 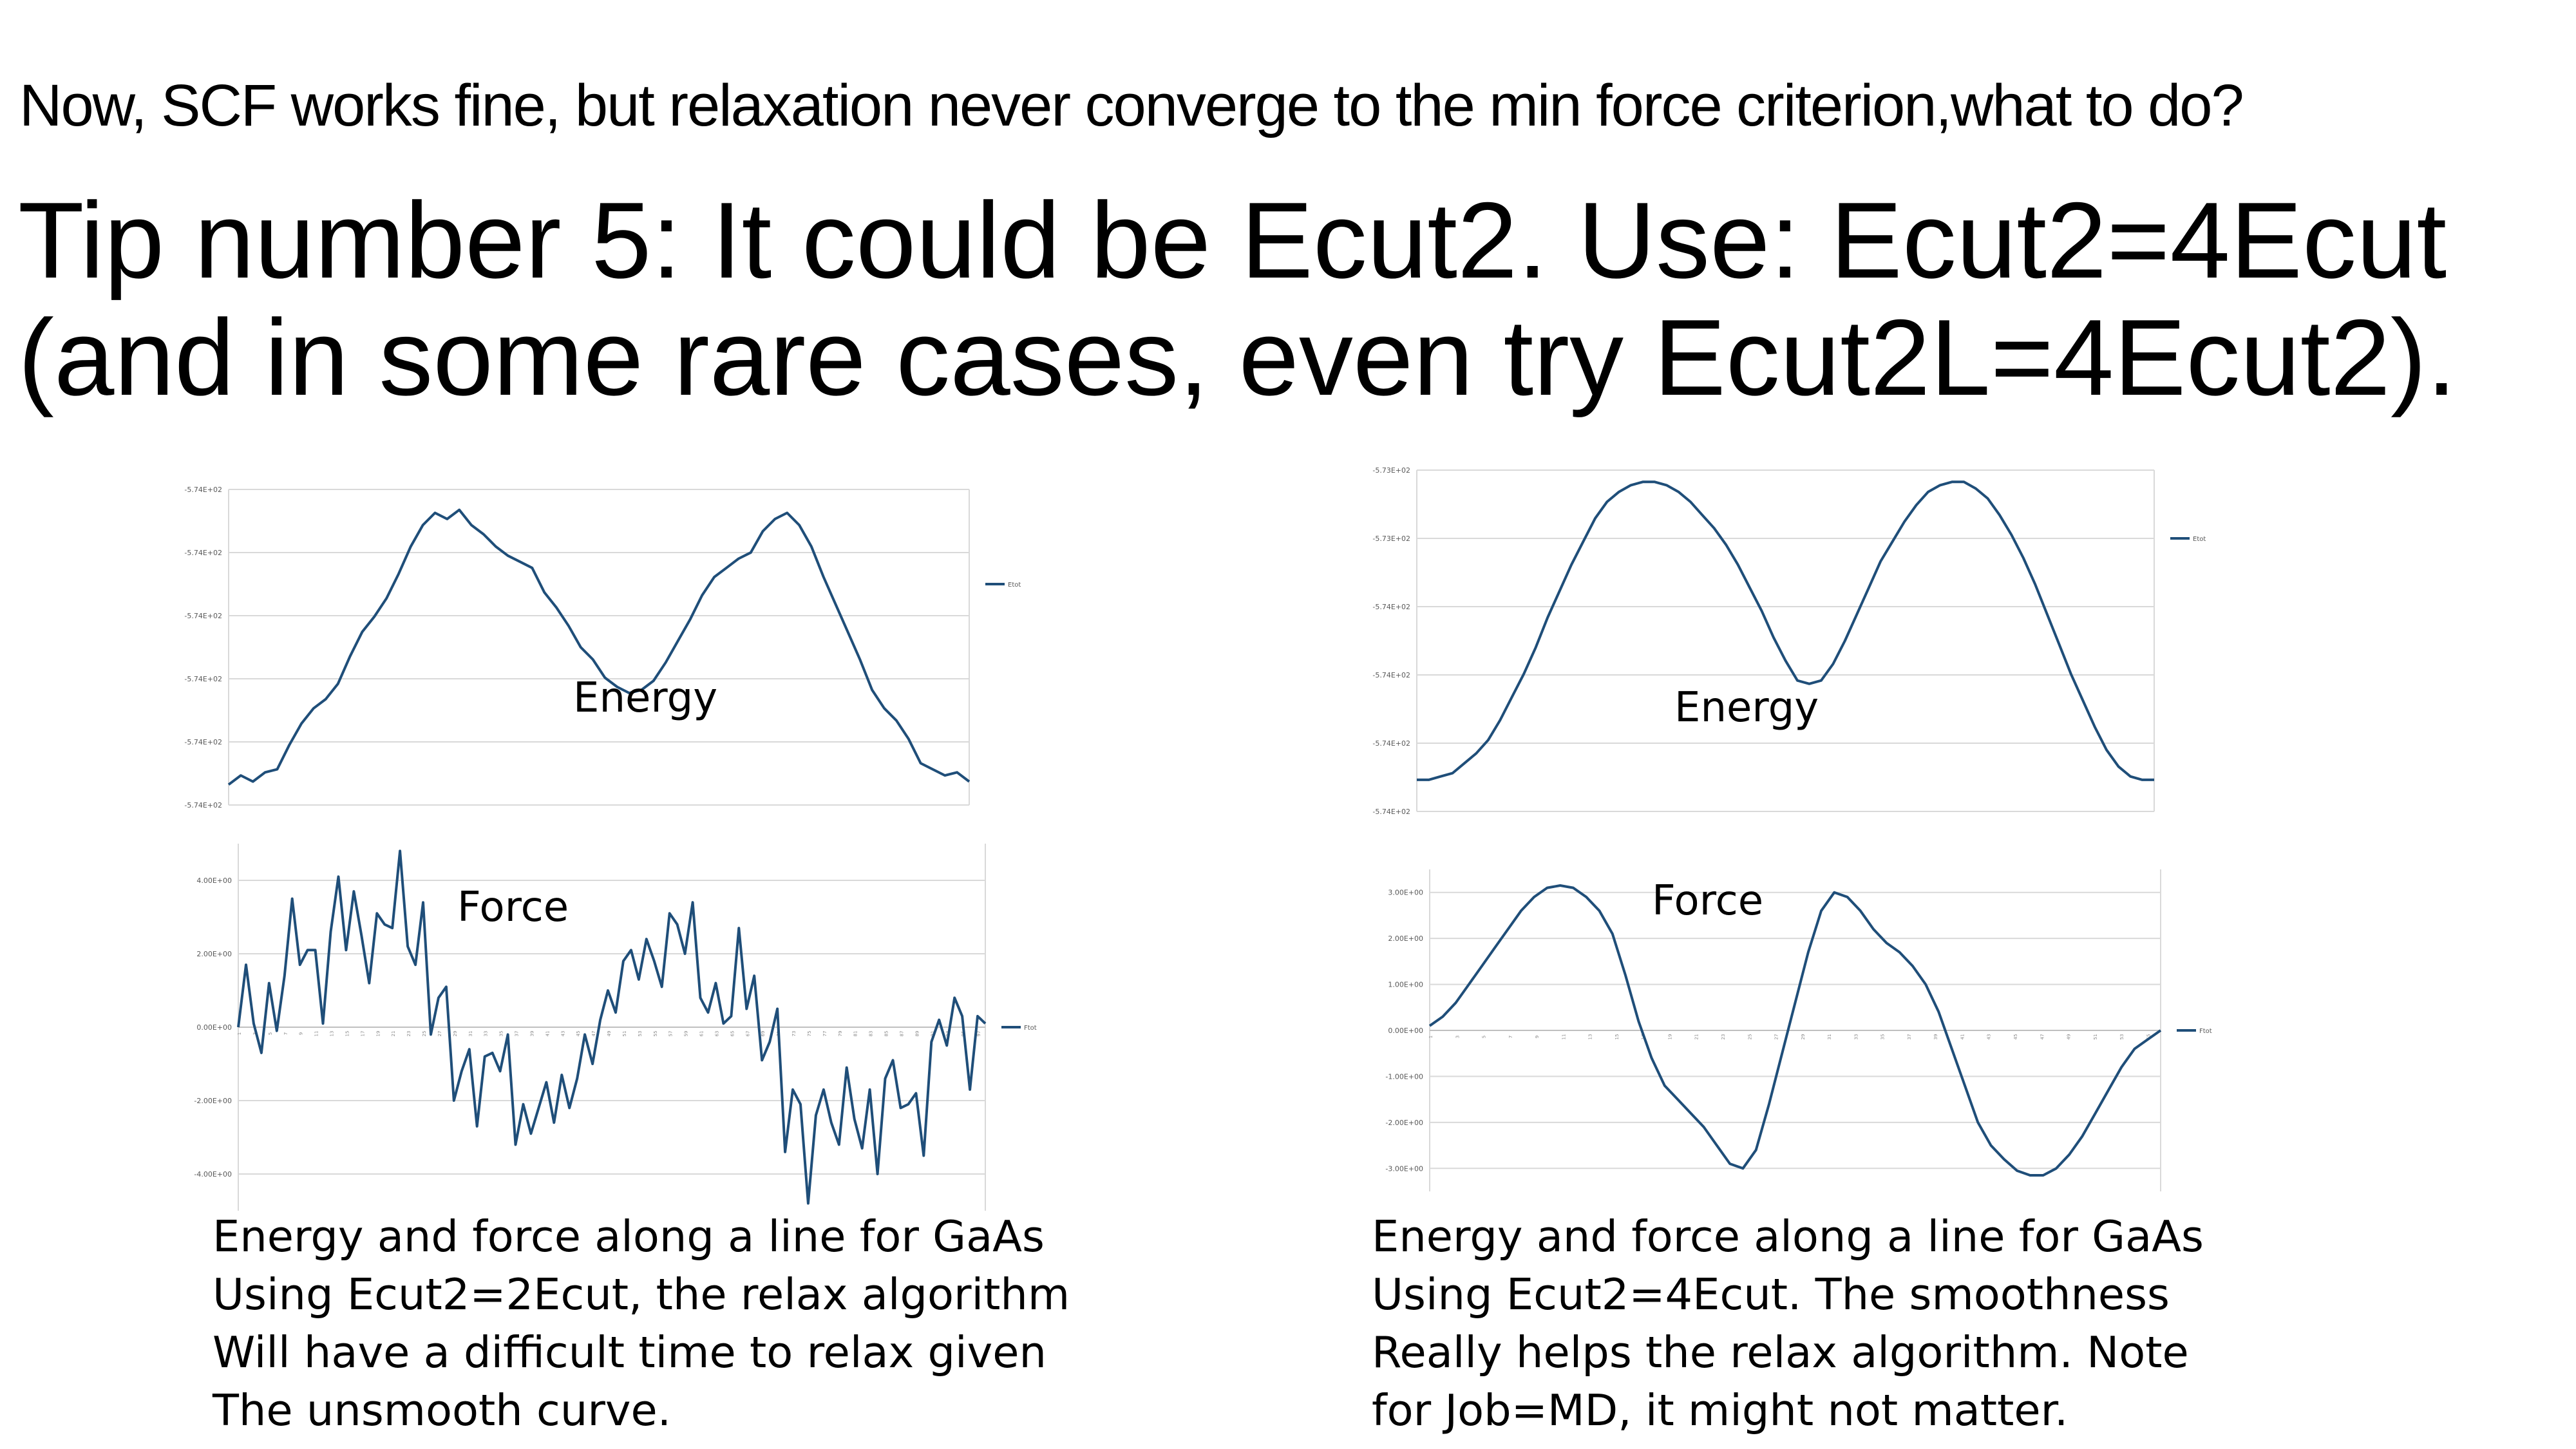 I want to click on x-tick-label: 15, so click(x=348, y=1034).